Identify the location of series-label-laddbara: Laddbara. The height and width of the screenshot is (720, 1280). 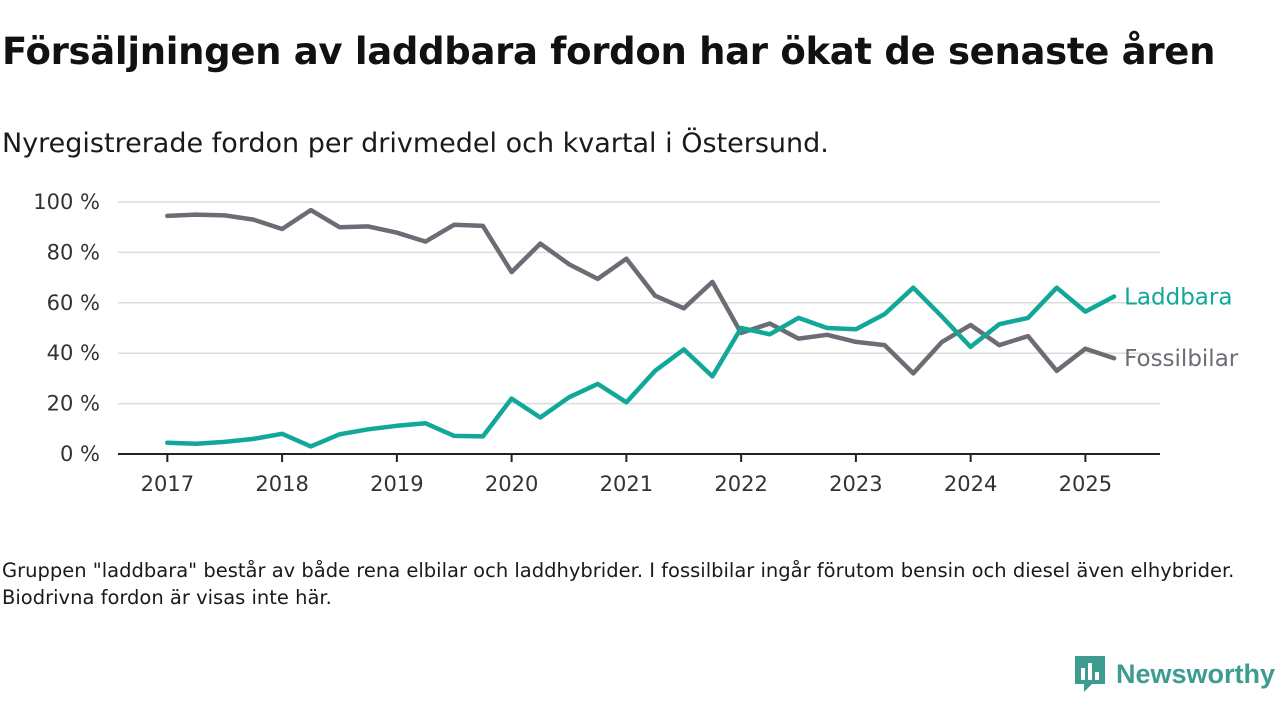
(1178, 298).